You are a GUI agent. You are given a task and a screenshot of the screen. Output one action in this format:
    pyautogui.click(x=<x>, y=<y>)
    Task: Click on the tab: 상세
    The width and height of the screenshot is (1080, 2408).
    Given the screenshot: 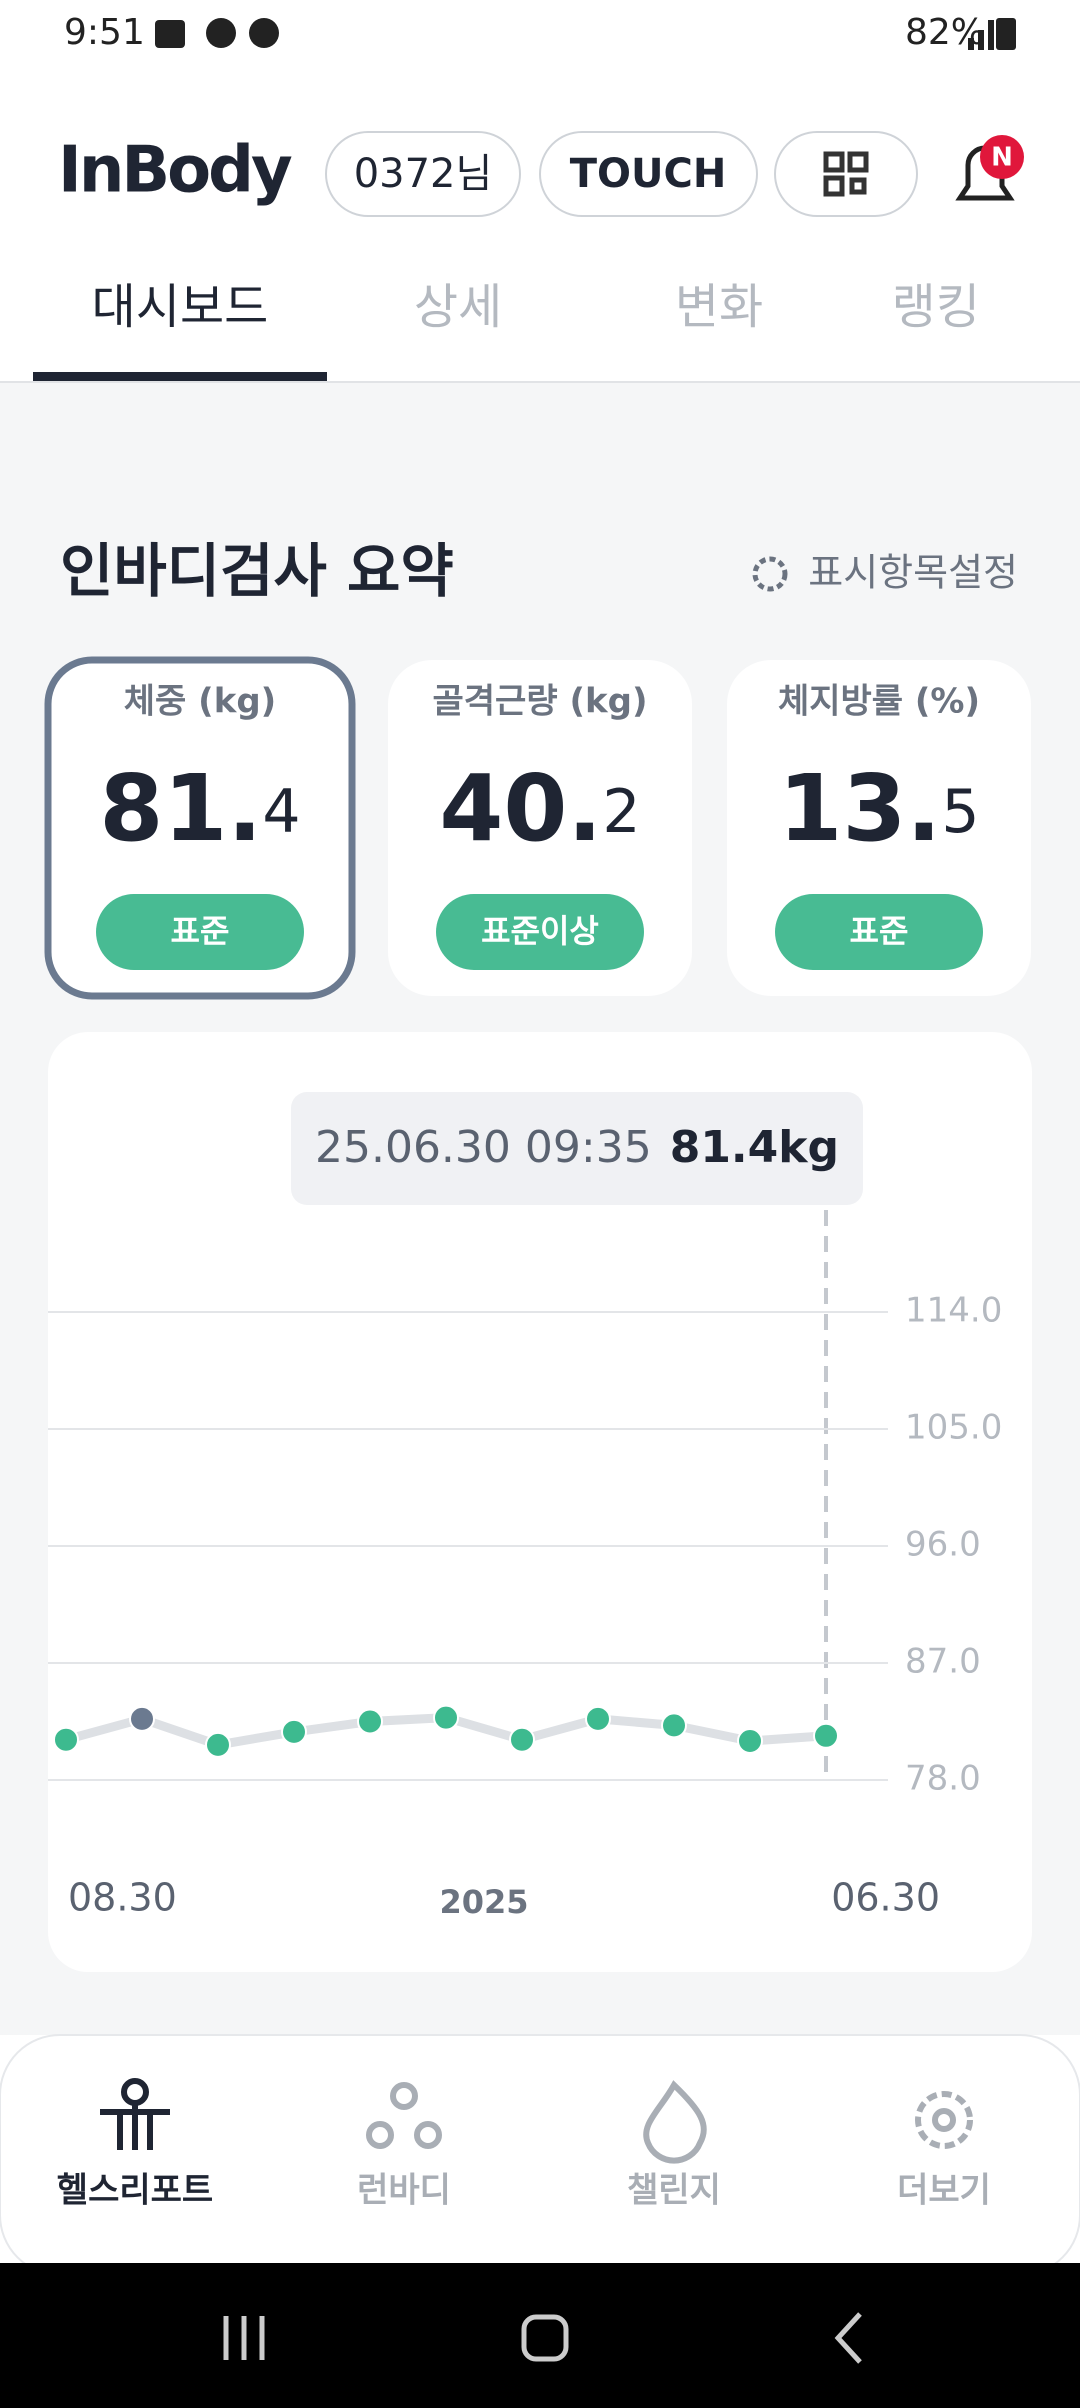 What is the action you would take?
    pyautogui.click(x=458, y=307)
    